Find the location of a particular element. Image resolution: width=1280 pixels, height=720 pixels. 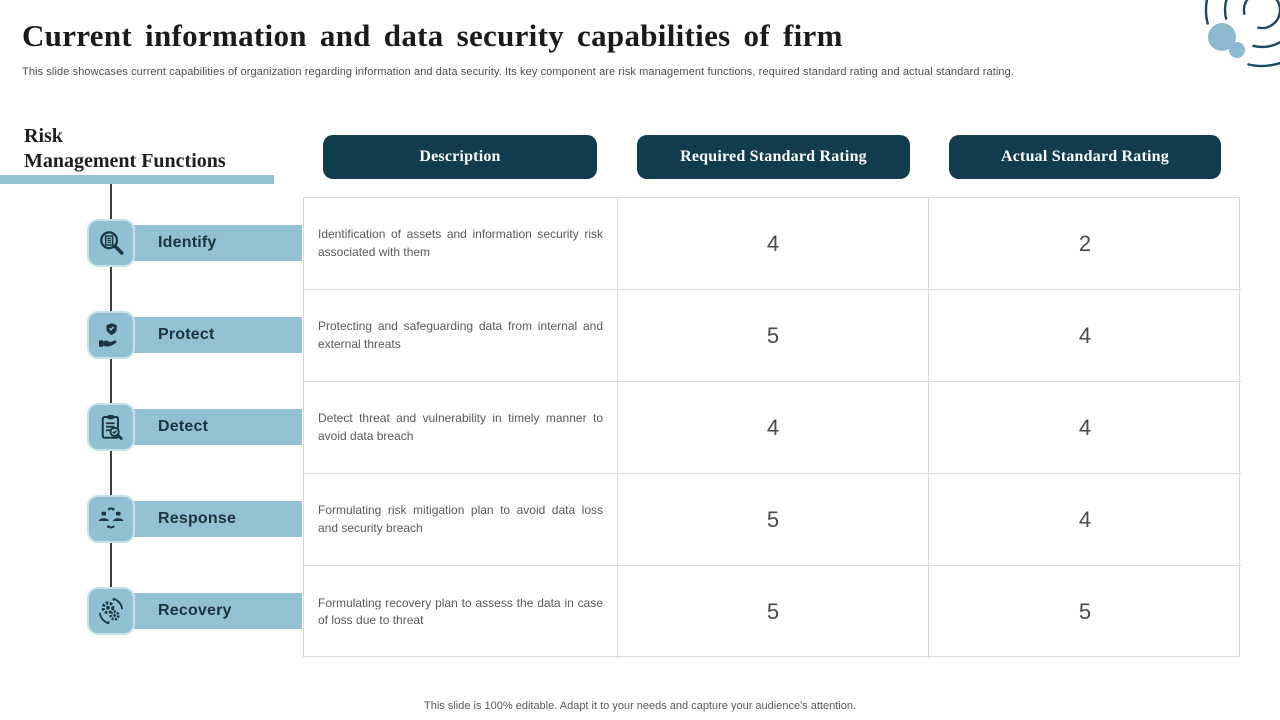

function-label: Recovery is located at coordinates (216, 611).